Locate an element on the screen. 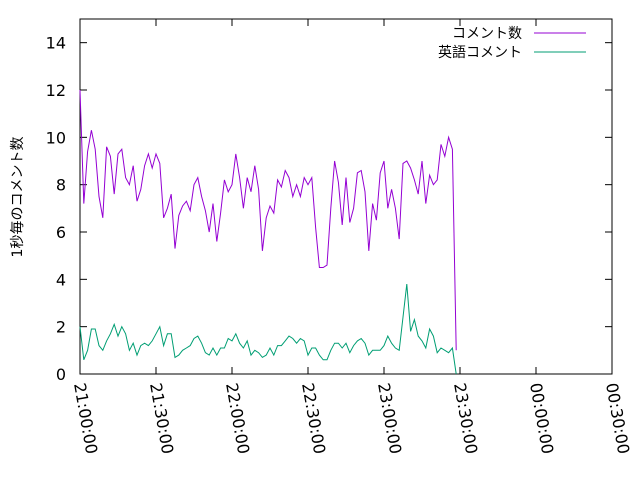 This screenshot has width=640, height=485. y-tick-label: 8 is located at coordinates (61, 185).